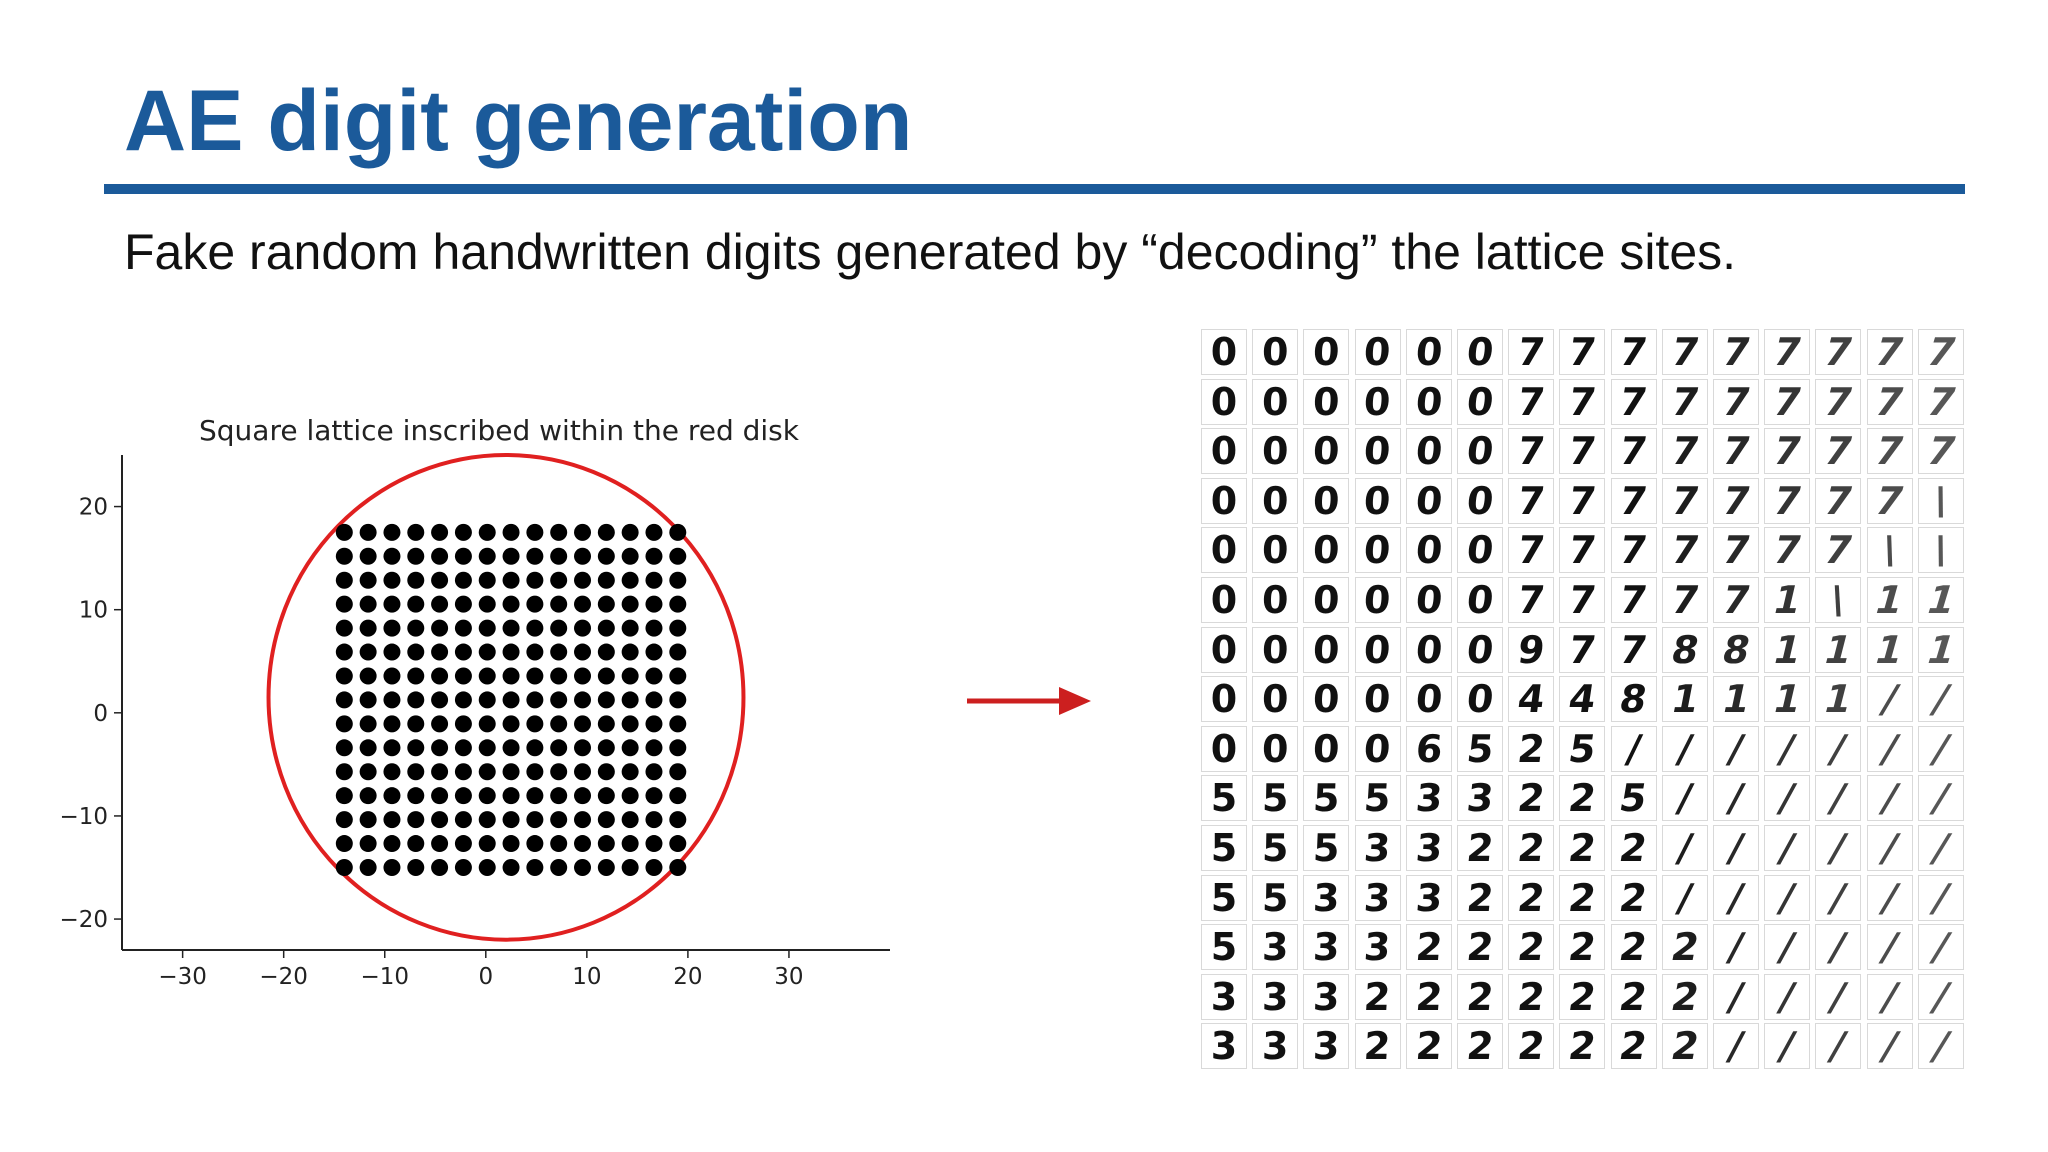  I want to click on digit-cell: \, so click(1940, 500).